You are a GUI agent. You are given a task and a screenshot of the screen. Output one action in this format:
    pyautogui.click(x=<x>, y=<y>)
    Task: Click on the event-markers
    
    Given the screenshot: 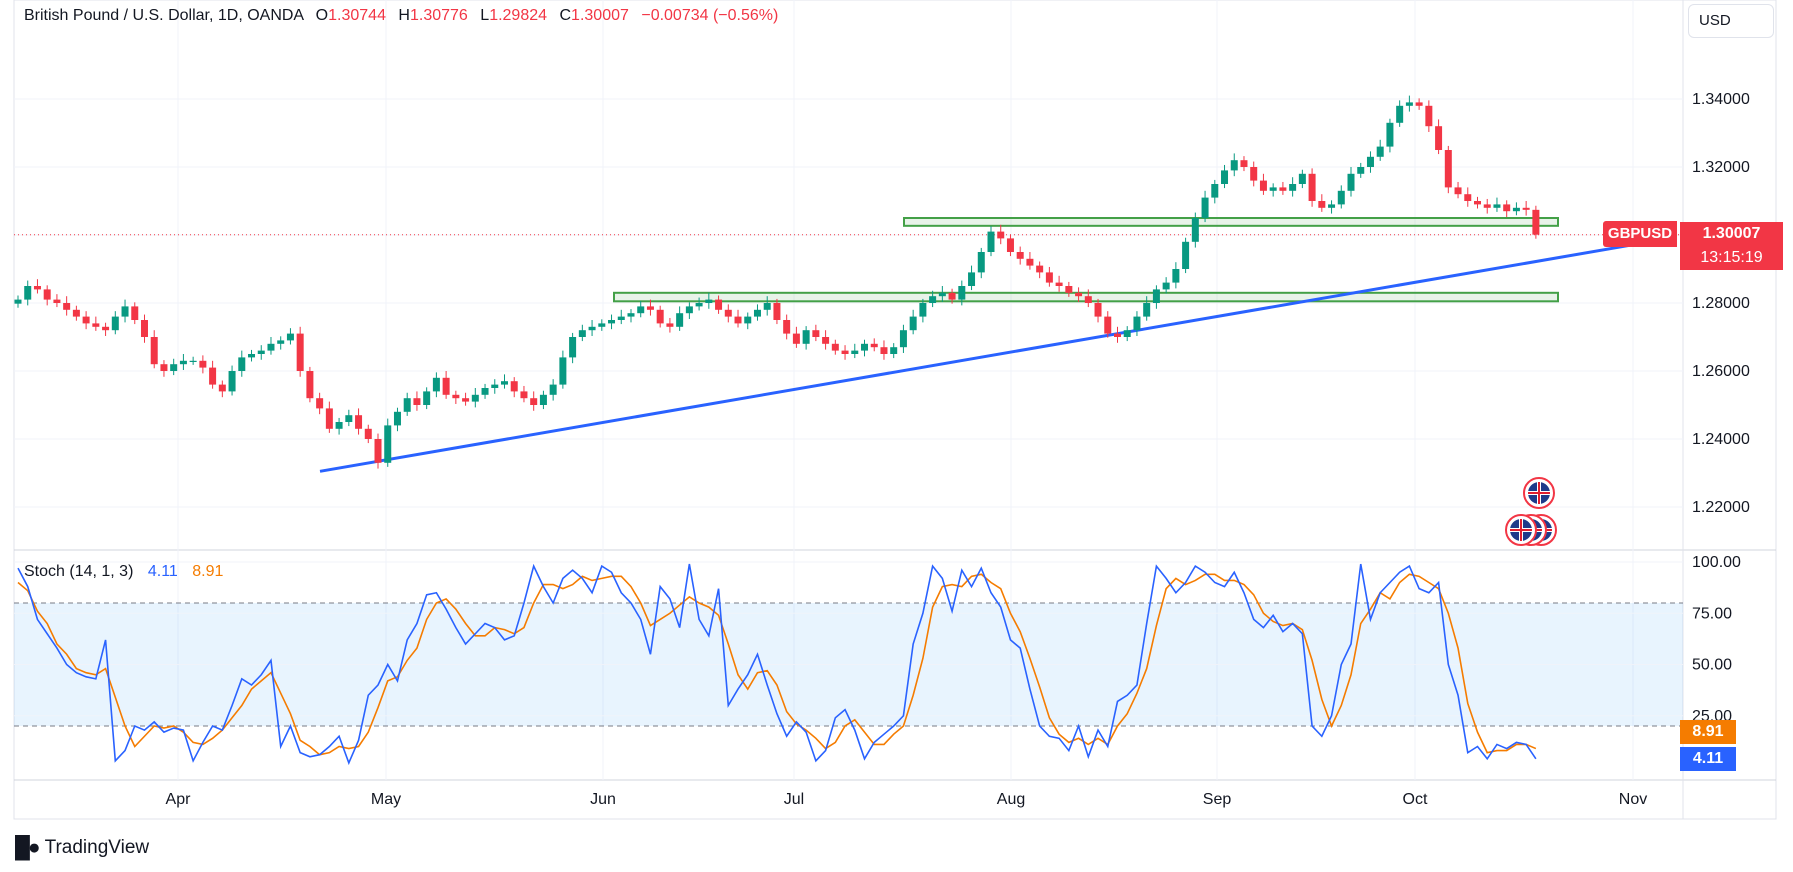 What is the action you would take?
    pyautogui.click(x=1531, y=511)
    